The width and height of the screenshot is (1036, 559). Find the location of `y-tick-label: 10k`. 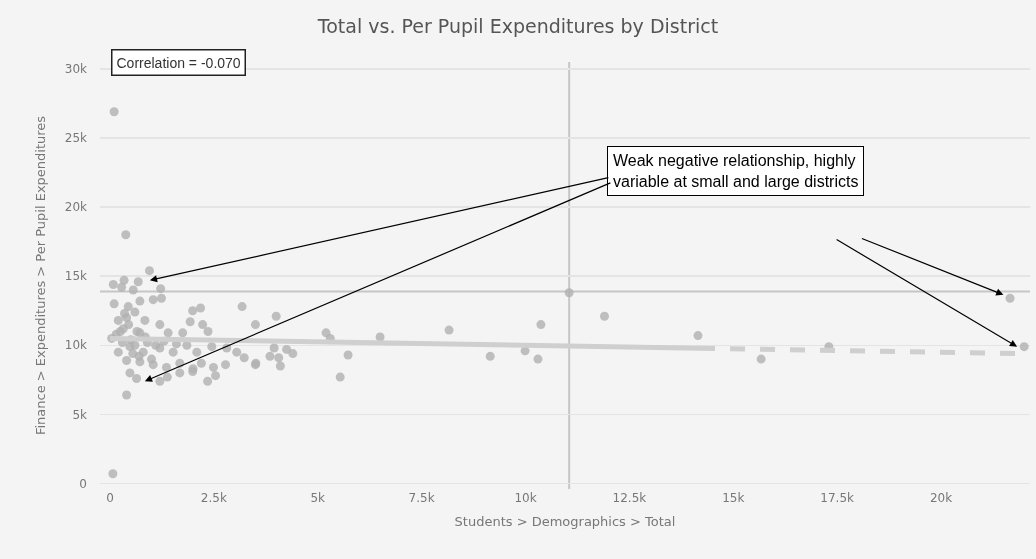

y-tick-label: 10k is located at coordinates (76, 345).